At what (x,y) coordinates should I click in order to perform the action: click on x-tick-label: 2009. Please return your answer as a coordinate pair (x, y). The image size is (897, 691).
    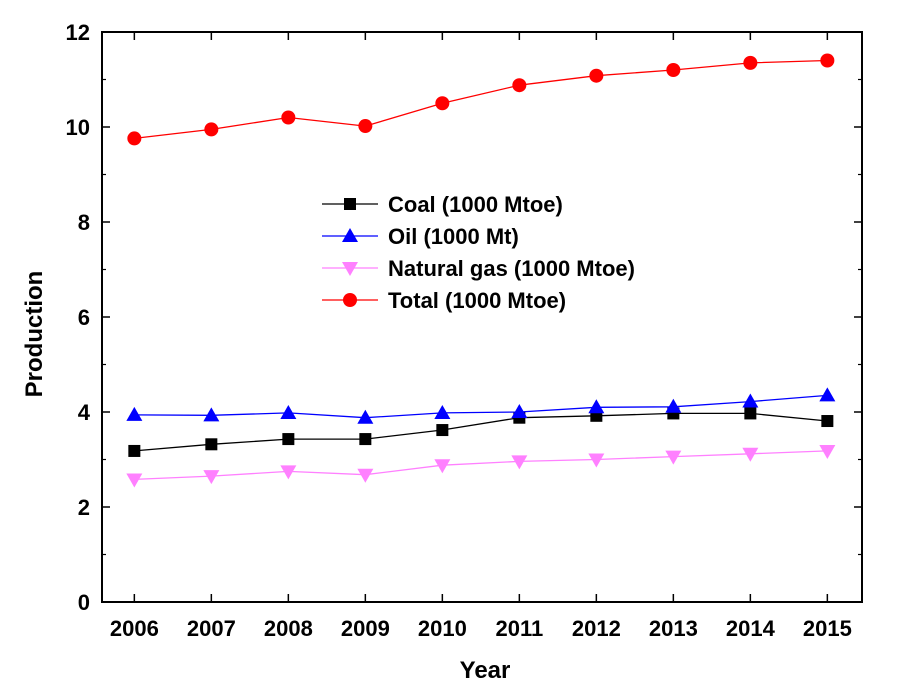
    Looking at the image, I should click on (365, 628).